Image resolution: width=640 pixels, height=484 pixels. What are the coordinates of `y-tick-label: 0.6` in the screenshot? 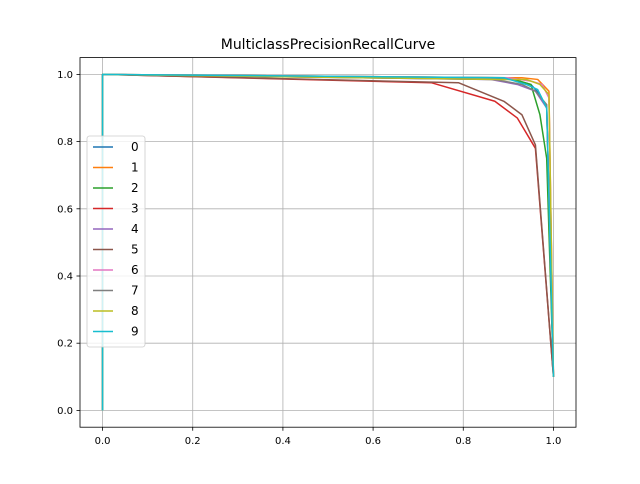 It's located at (65, 209).